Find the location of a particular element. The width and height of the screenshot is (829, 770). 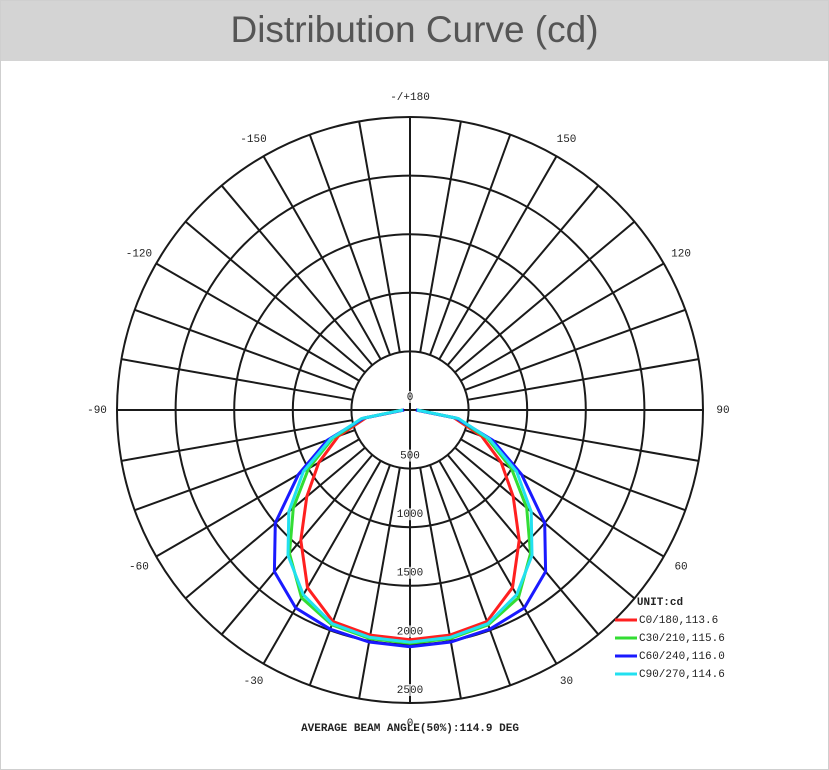

theta-tick-label: -/+180 is located at coordinates (410, 98).